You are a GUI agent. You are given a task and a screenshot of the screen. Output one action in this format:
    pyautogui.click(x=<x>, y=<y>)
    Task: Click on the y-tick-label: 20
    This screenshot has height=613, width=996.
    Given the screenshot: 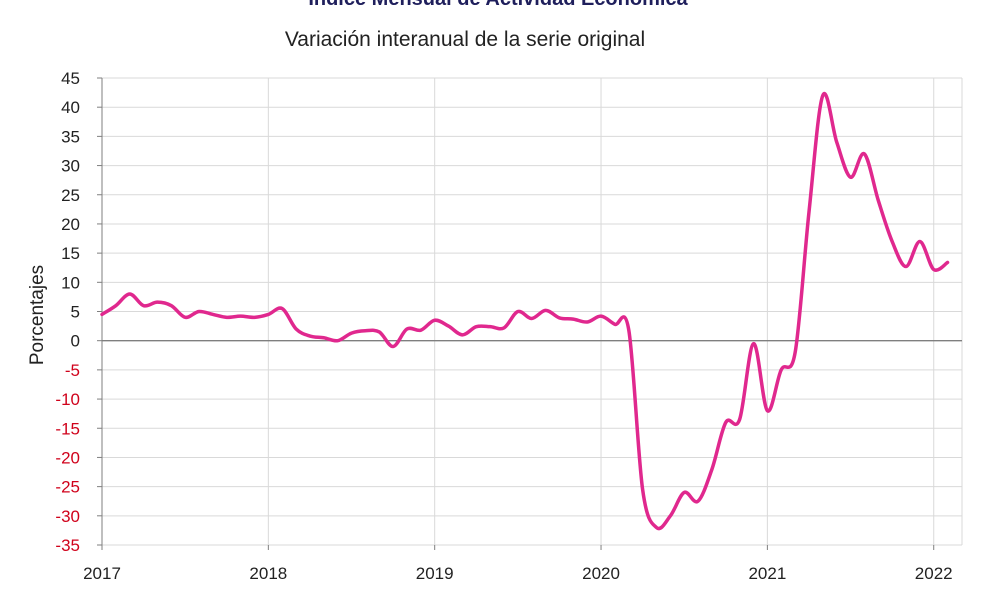 What is the action you would take?
    pyautogui.click(x=70, y=224)
    